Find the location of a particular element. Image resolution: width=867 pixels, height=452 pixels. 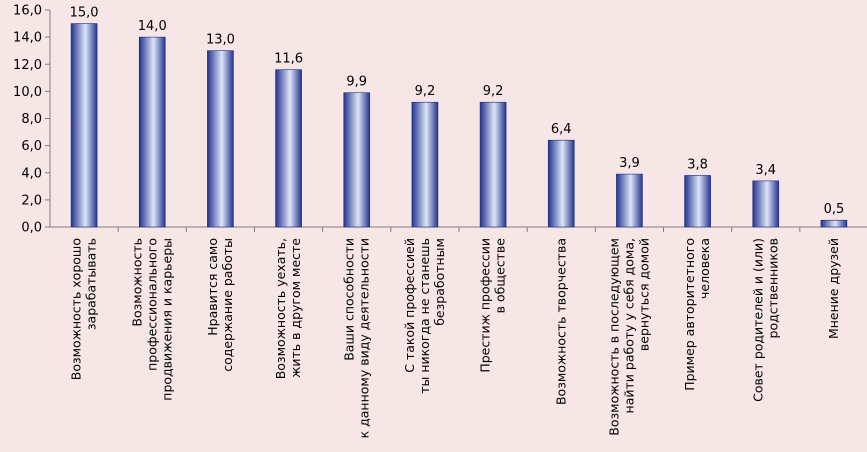

data-label: 9,9 is located at coordinates (356, 82).